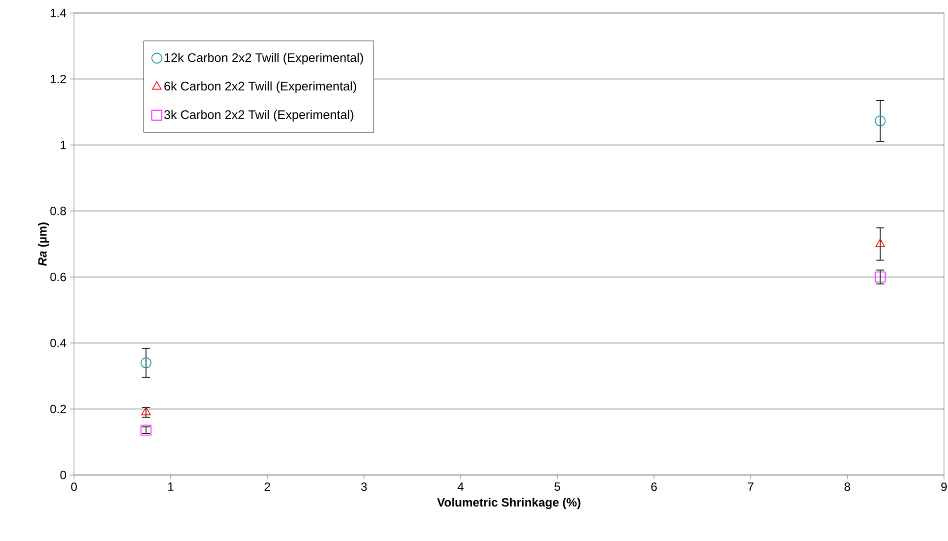  I want to click on y-tick-label: 0, so click(63, 475).